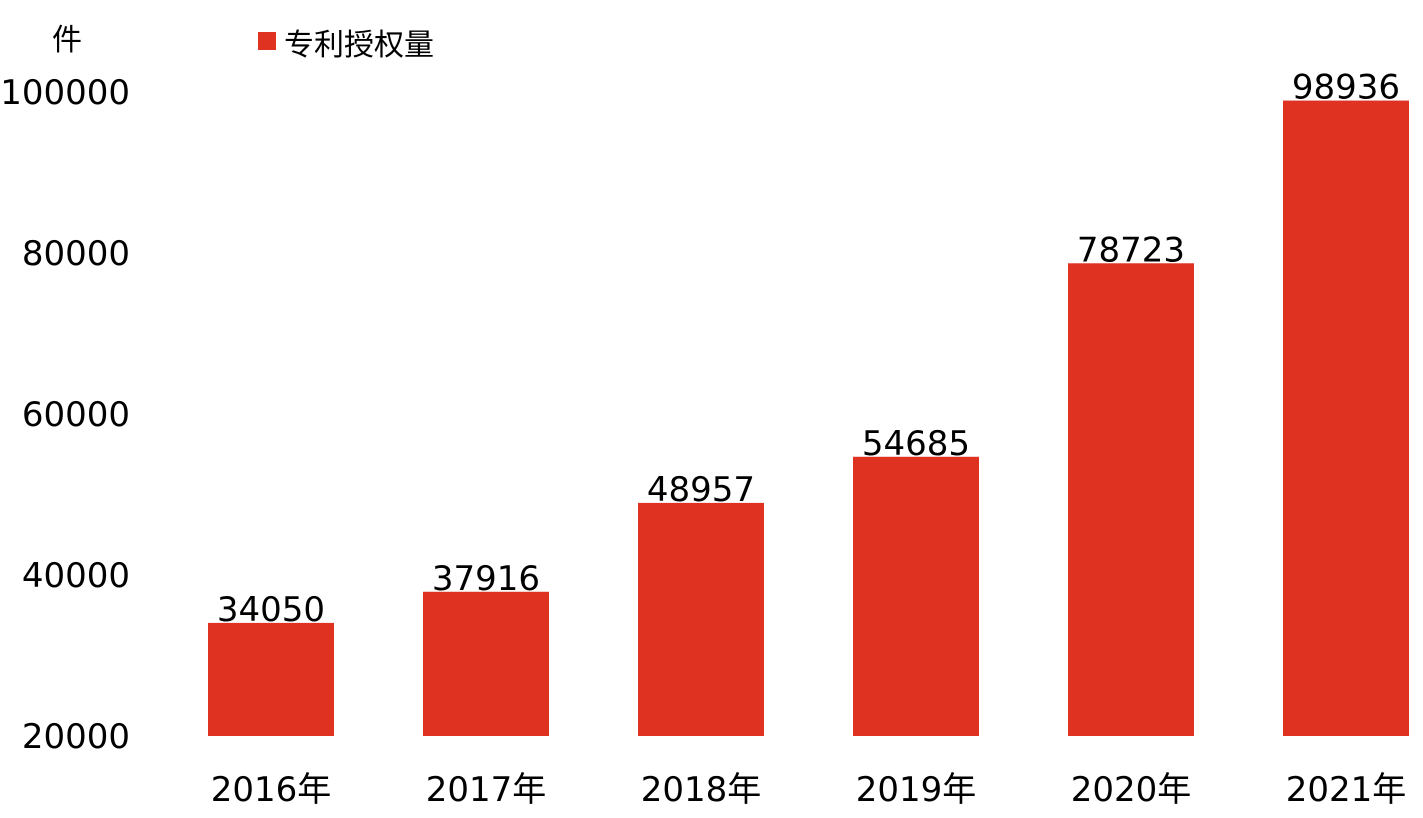  I want to click on data-label: 37916, so click(486, 579).